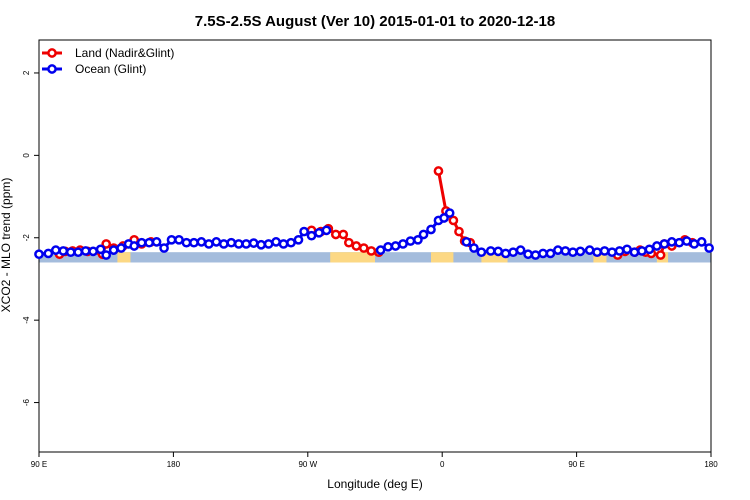 The height and width of the screenshot is (500, 750). What do you see at coordinates (52, 69) in the screenshot?
I see `legend-marker-ocean` at bounding box center [52, 69].